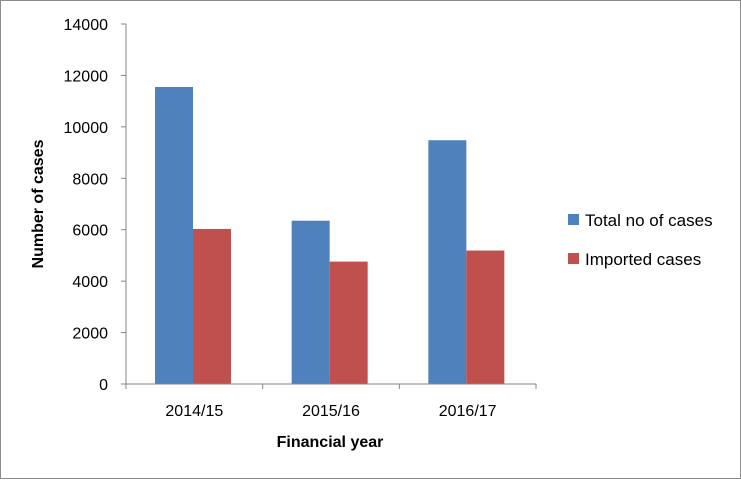 This screenshot has height=480, width=741. I want to click on x-tick-label: 2016/17, so click(468, 411).